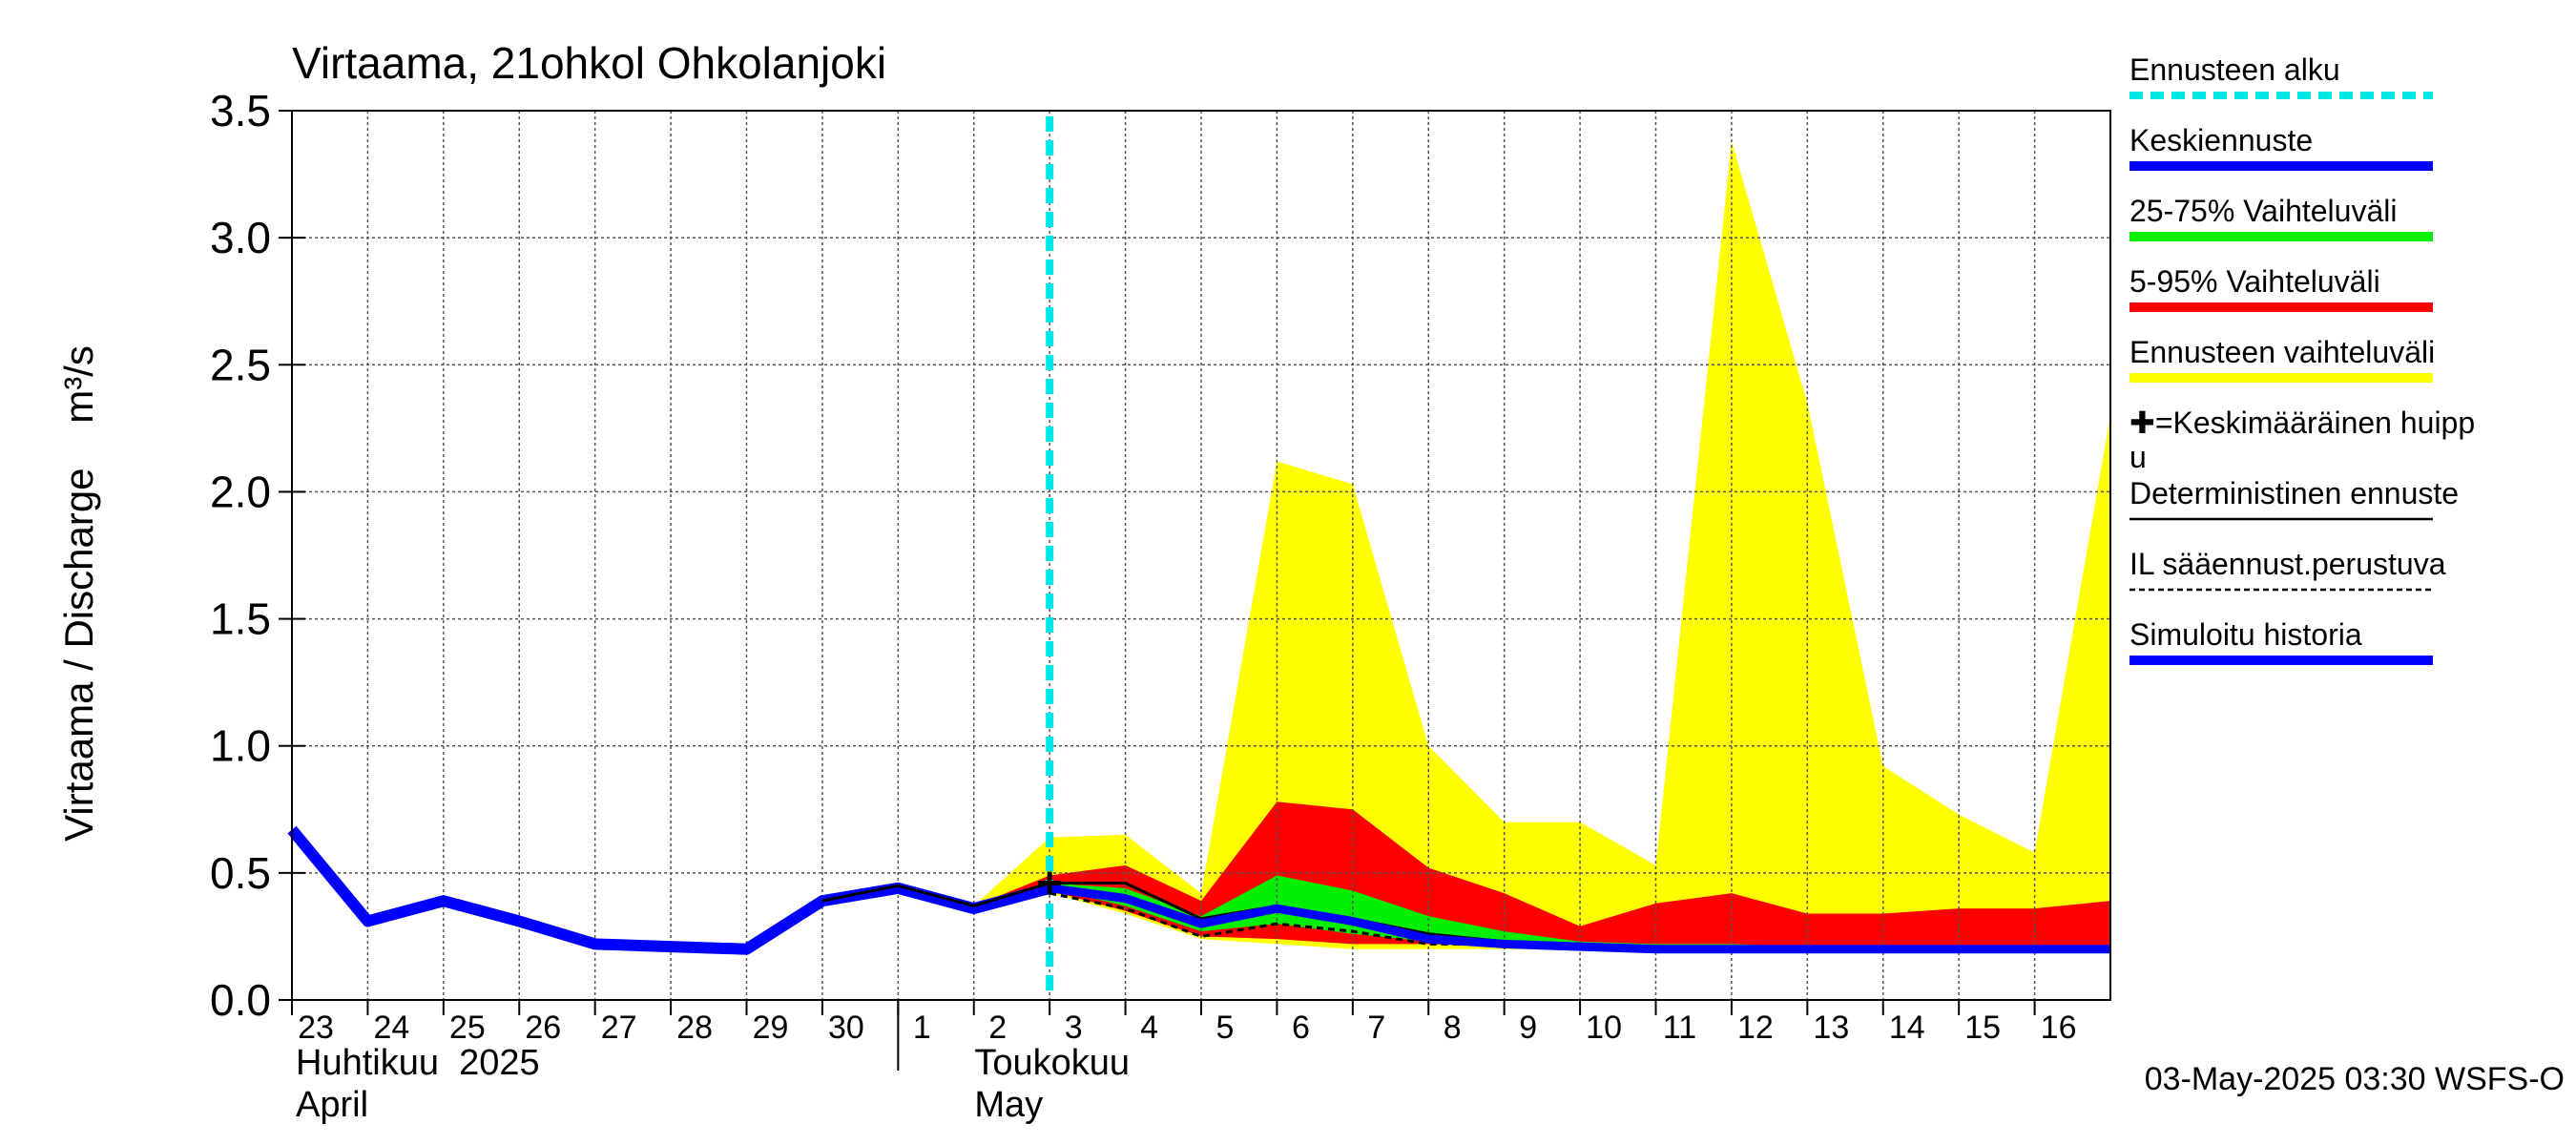 The image size is (2576, 1145). Describe the element at coordinates (1149, 1028) in the screenshot. I see `x-tick-label-11: 4` at that location.